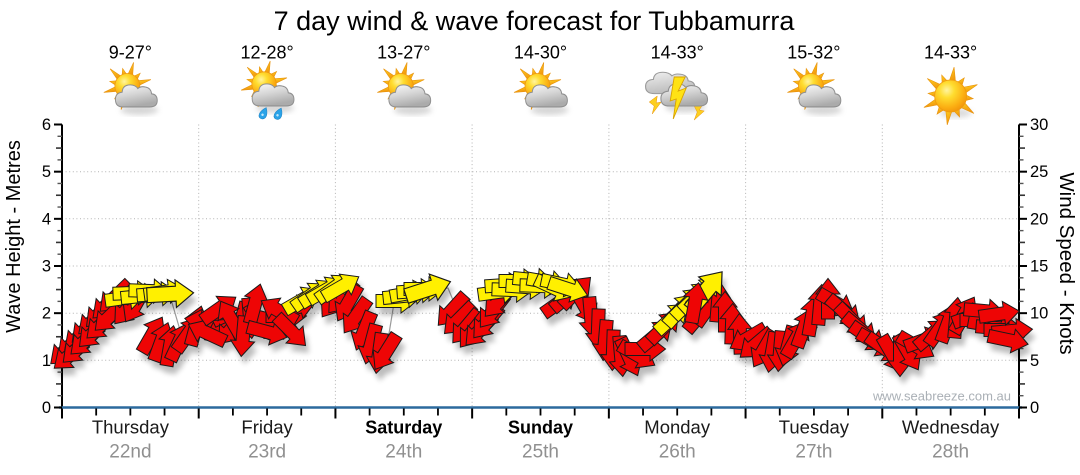  Describe the element at coordinates (267, 427) in the screenshot. I see `svg-text: Friday` at that location.